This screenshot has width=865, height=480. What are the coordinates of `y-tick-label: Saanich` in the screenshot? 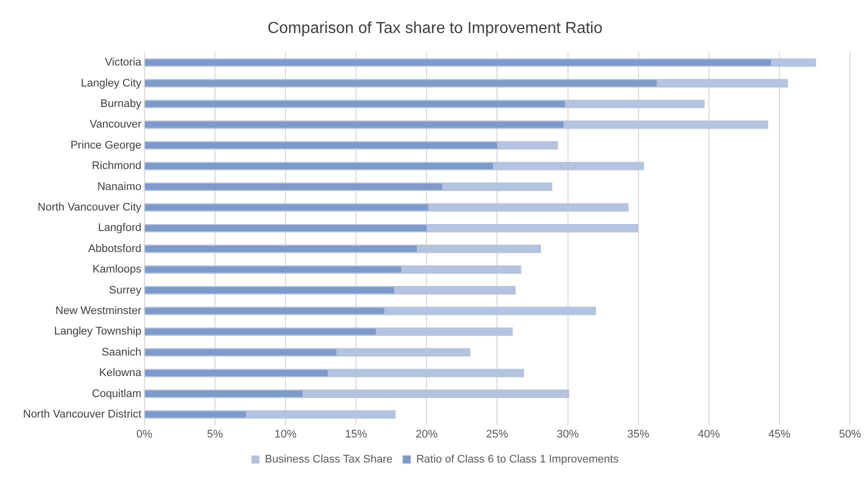 It's located at (122, 352).